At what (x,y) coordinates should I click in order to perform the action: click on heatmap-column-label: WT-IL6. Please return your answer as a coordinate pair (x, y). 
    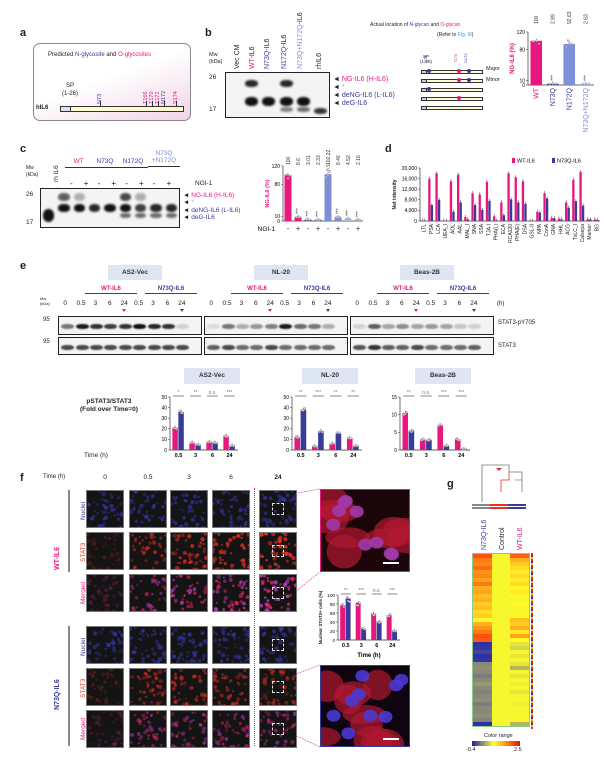
    Looking at the image, I should click on (520, 538).